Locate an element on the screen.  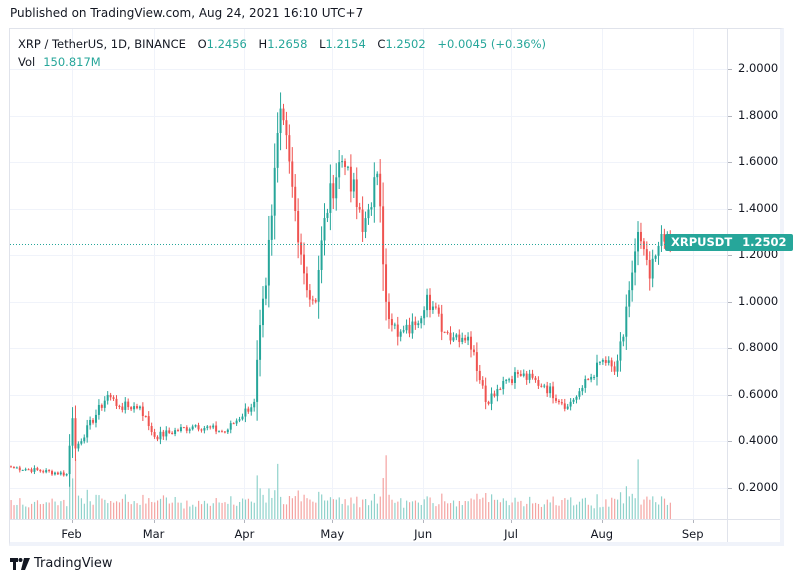
time-tick-label: Apr is located at coordinates (244, 534).